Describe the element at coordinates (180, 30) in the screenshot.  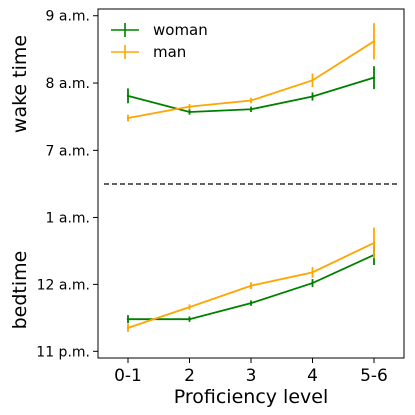
I see `legend-woman-label: woman` at that location.